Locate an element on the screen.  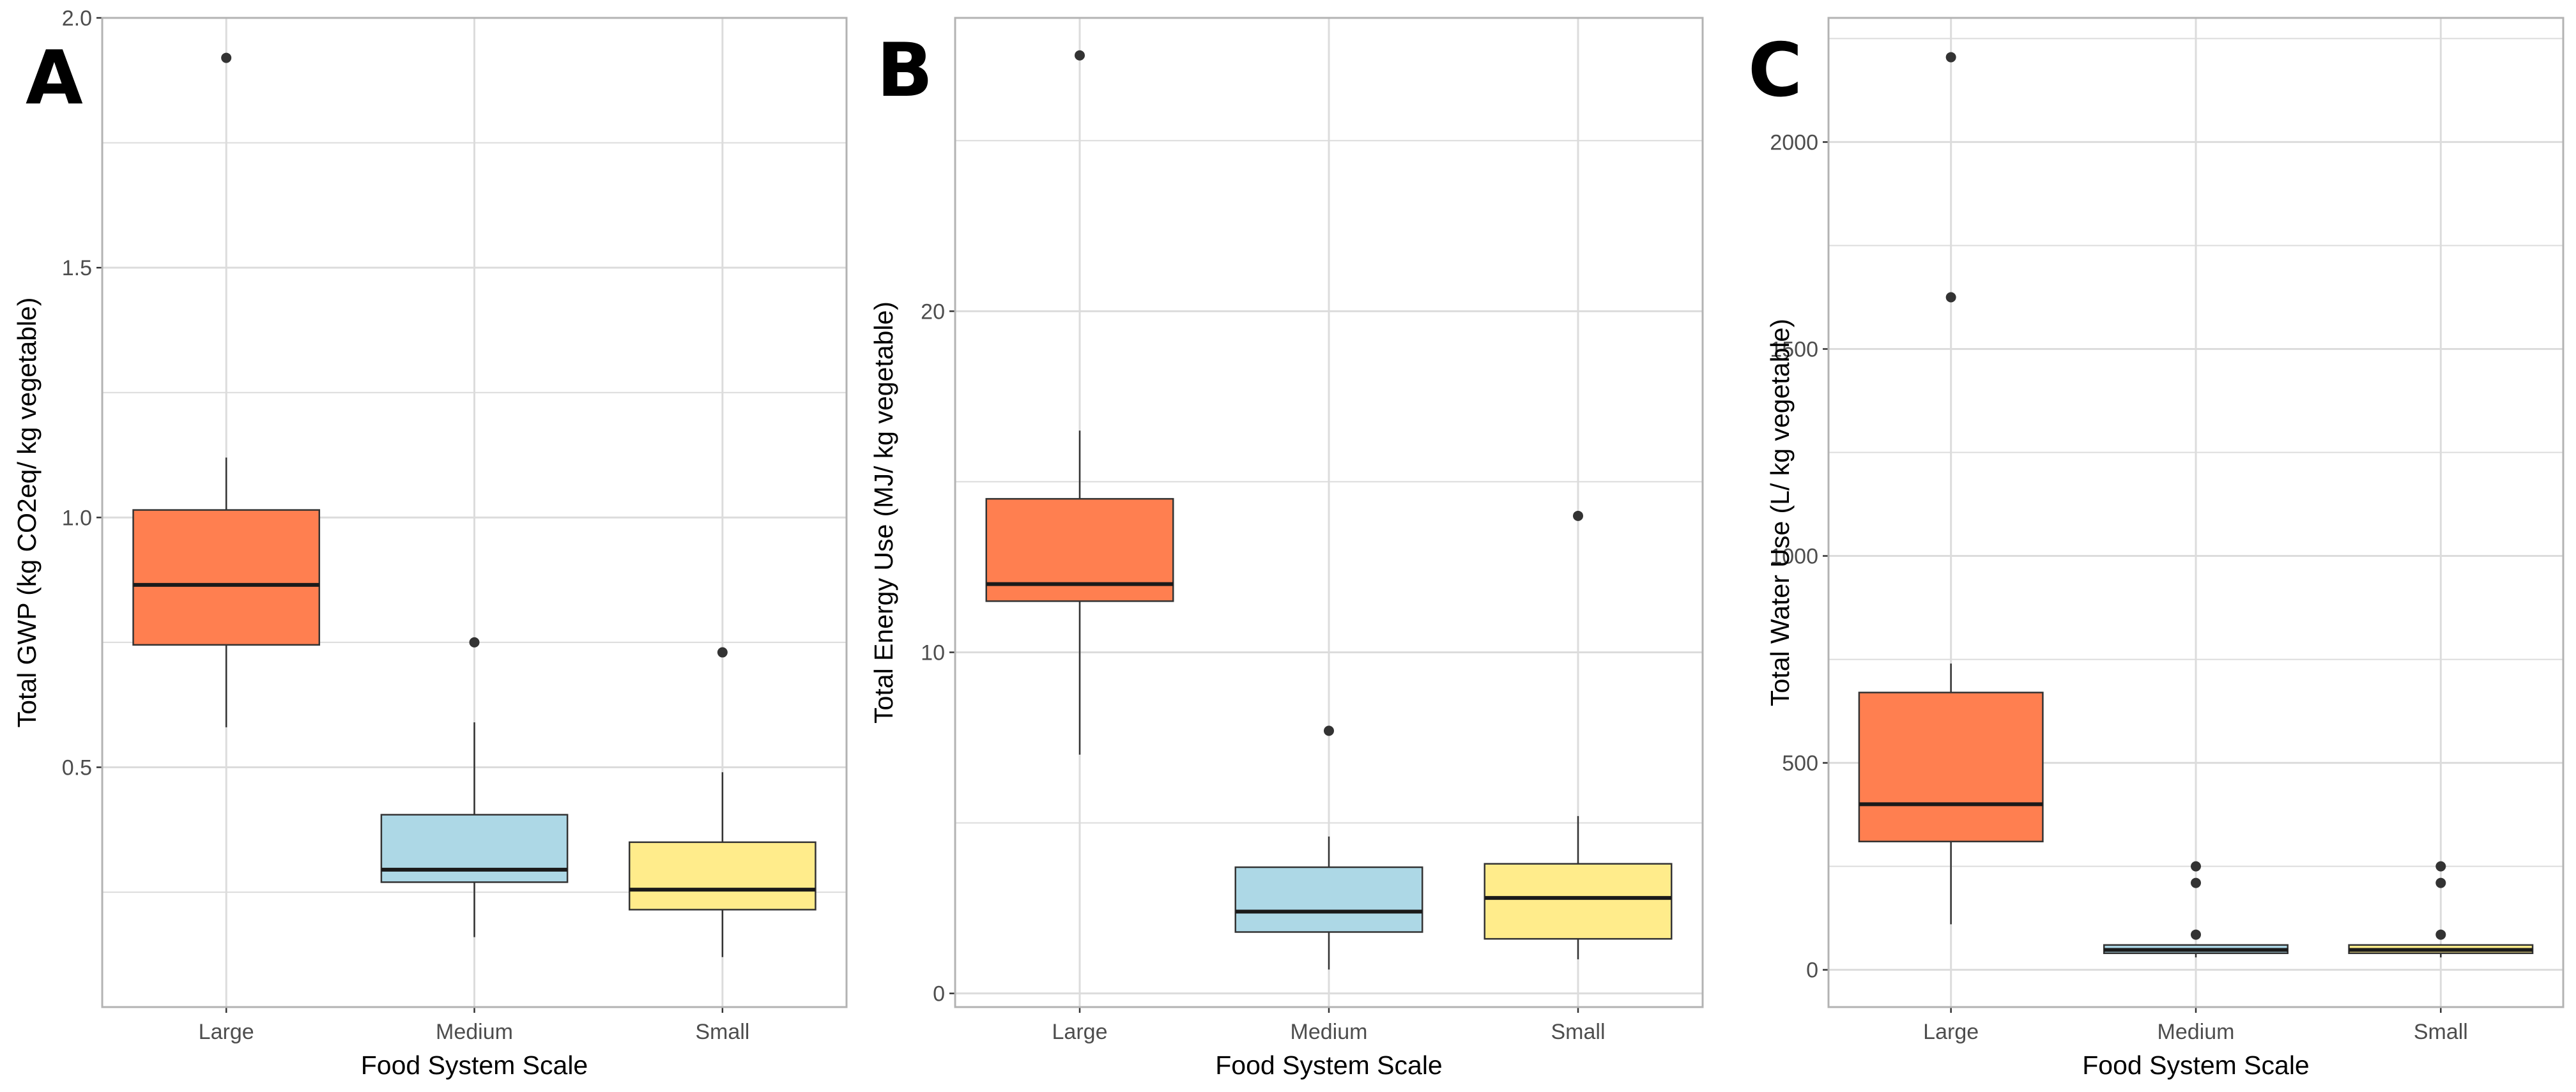
panel-letter: B is located at coordinates (905, 70).